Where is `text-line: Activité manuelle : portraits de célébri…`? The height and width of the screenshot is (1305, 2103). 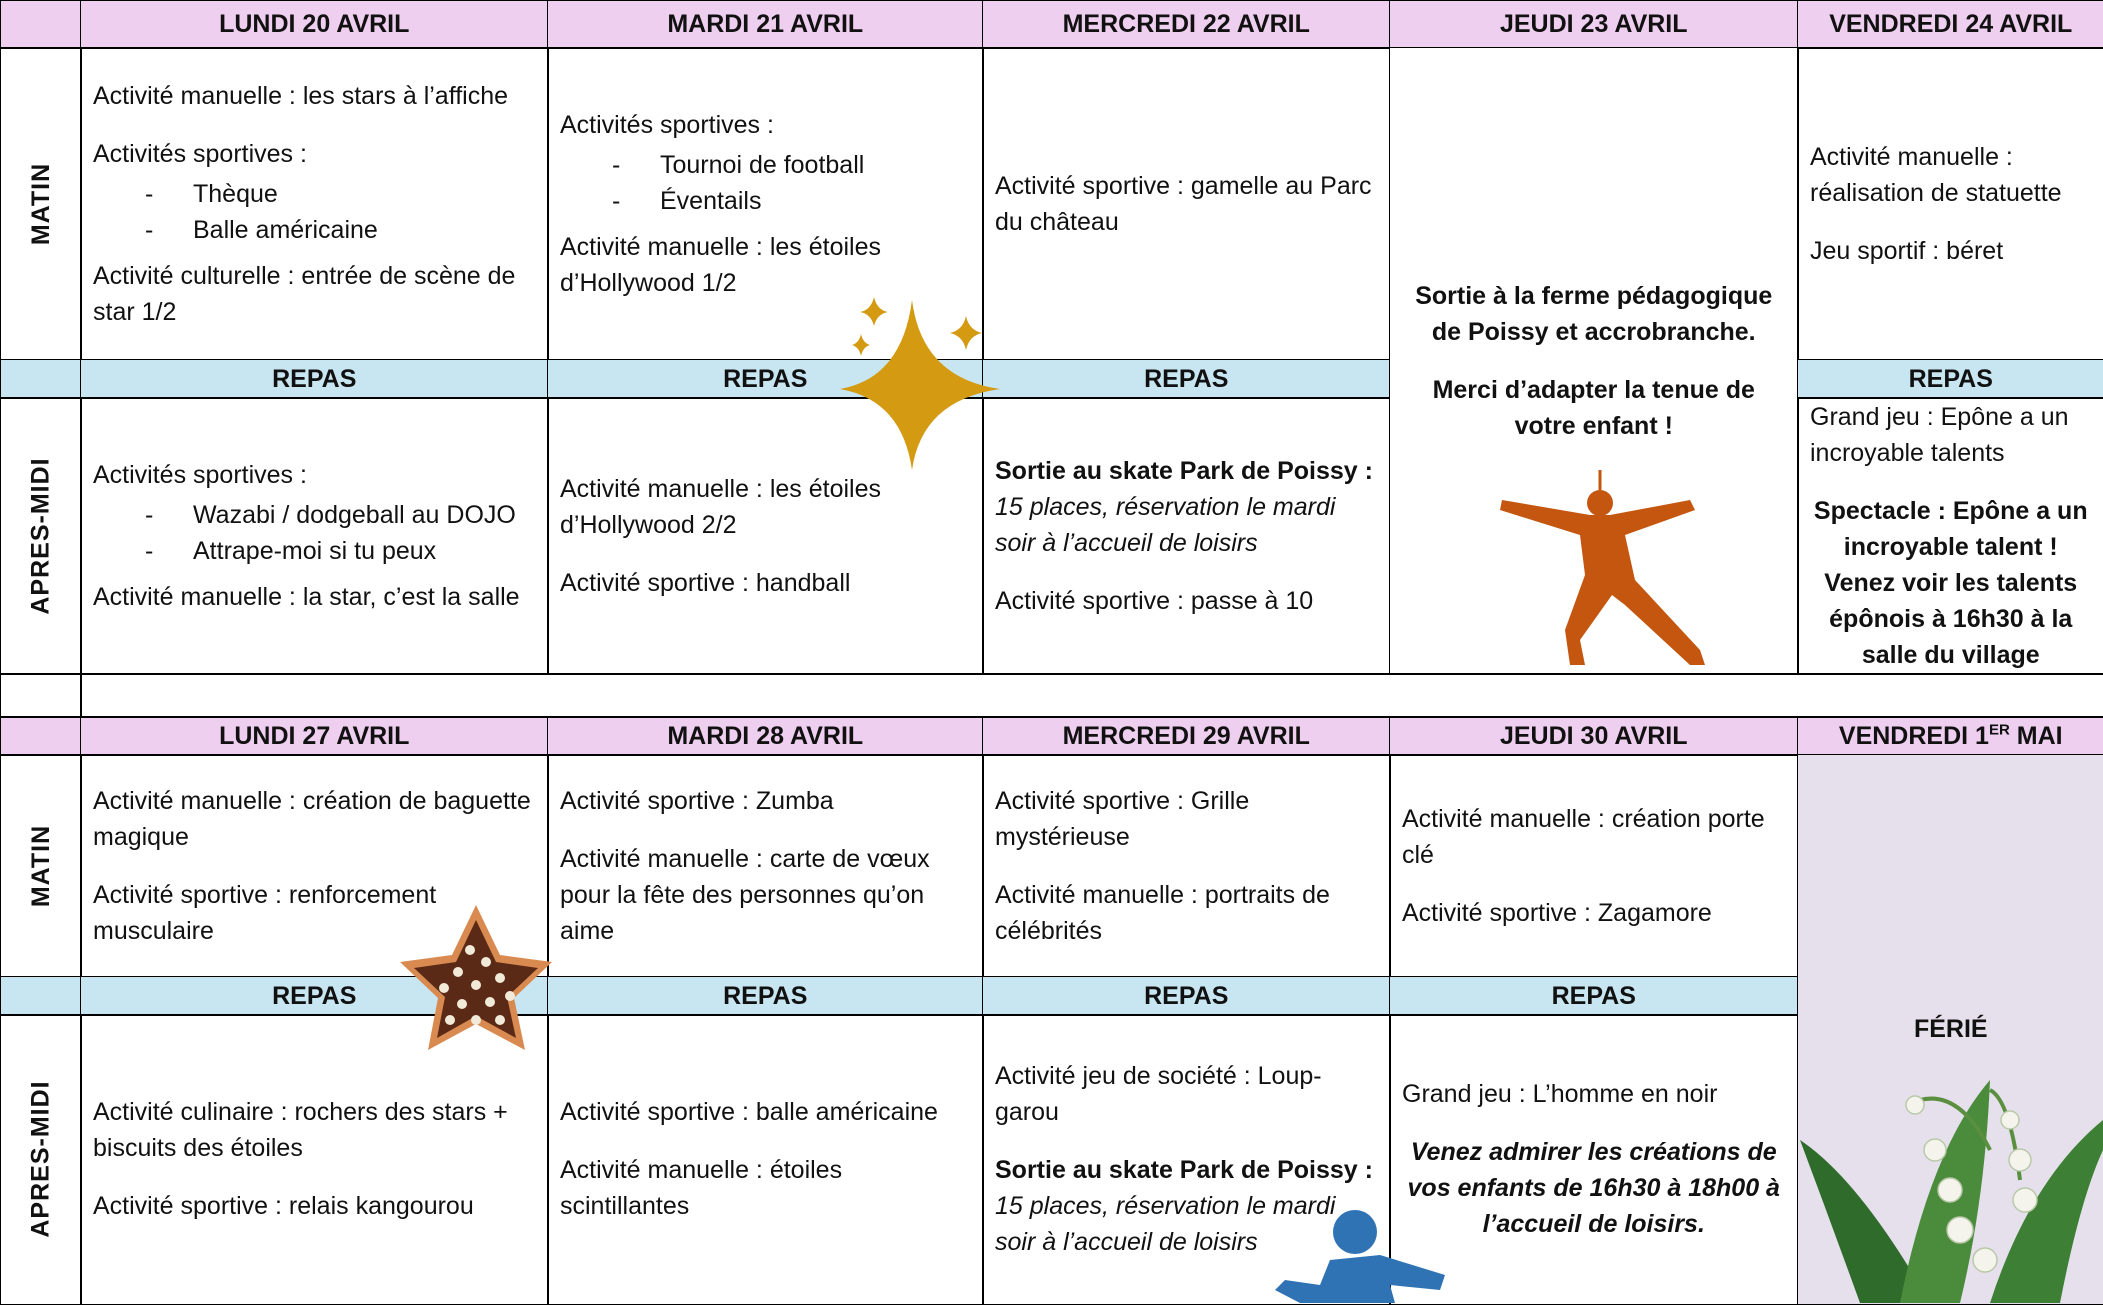
text-line: Activité manuelle : portraits de célébri… is located at coordinates (1162, 912).